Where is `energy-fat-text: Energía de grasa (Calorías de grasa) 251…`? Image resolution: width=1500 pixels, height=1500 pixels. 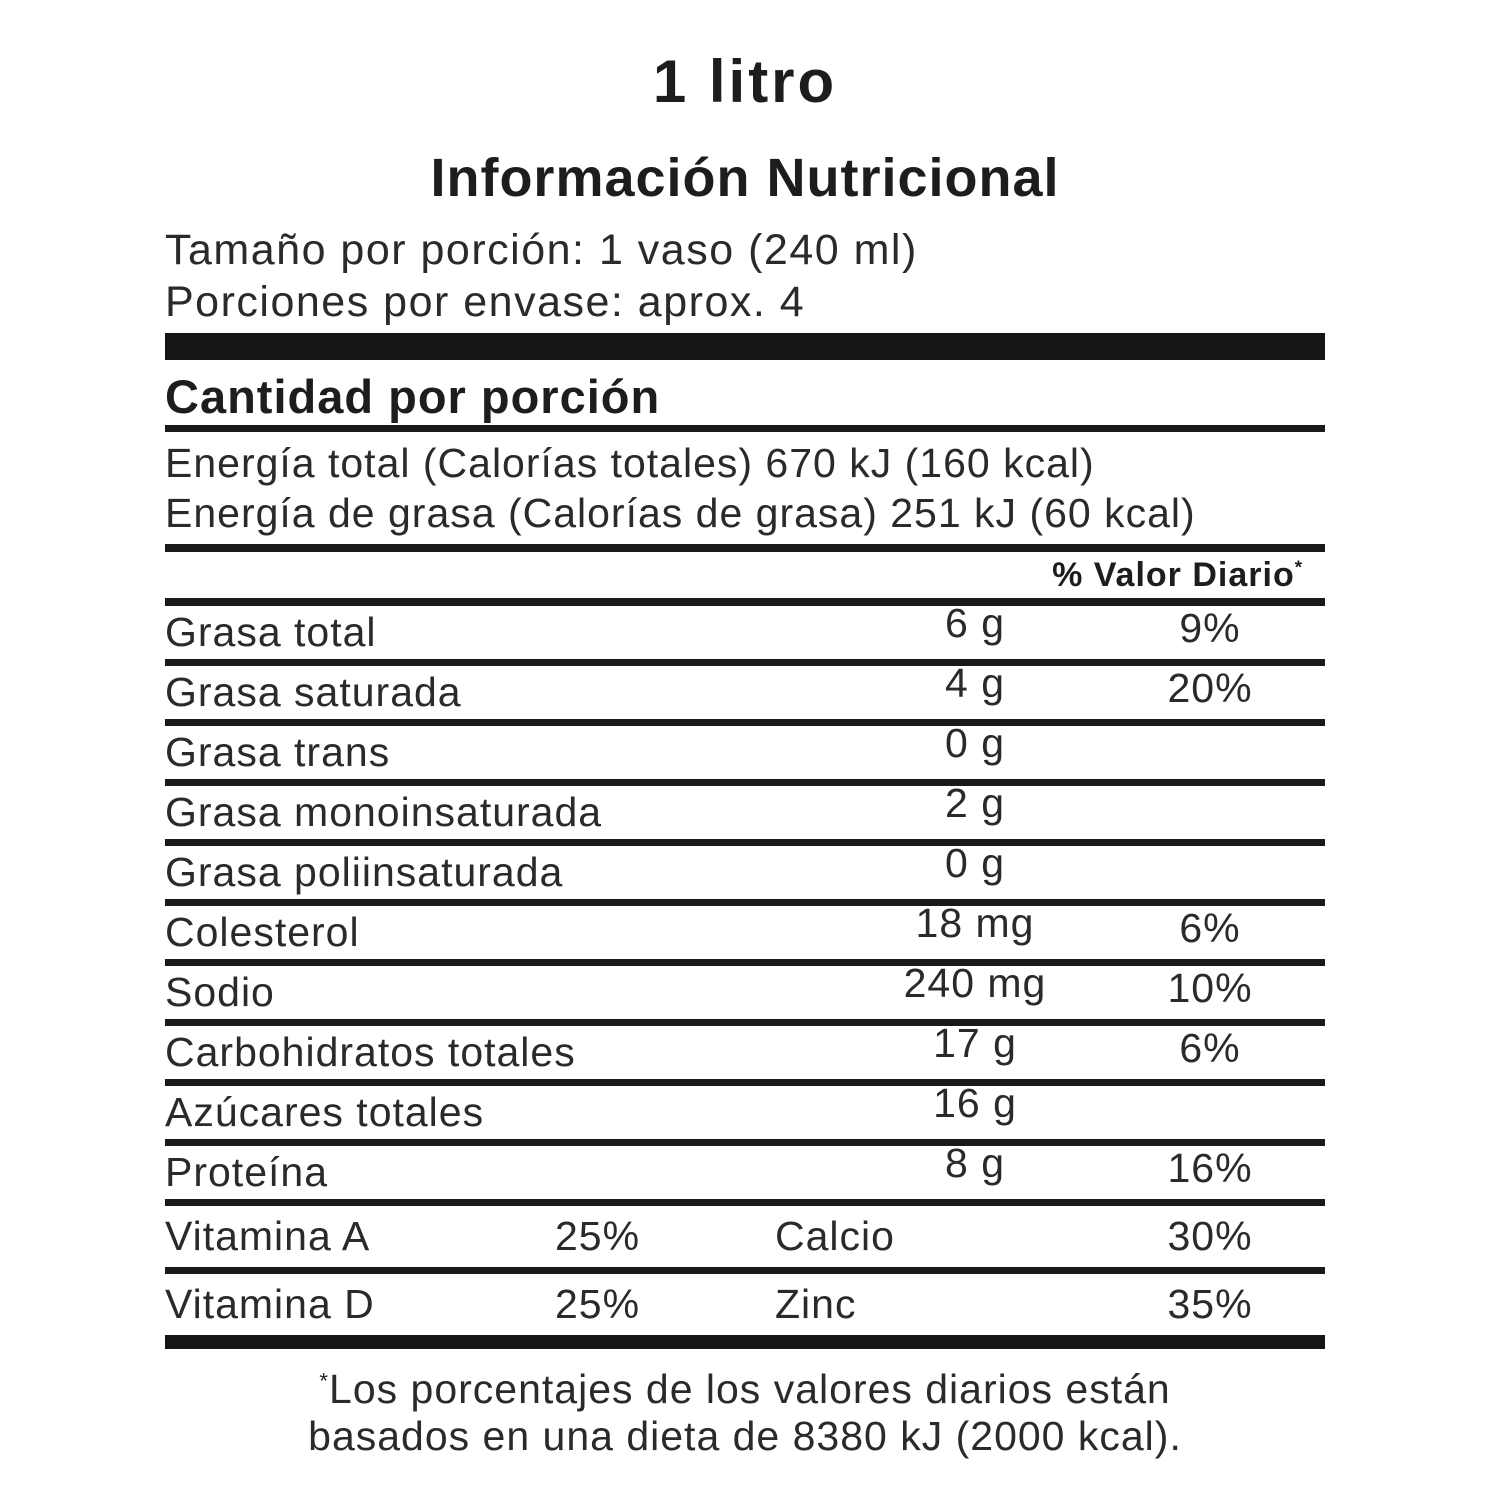 energy-fat-text: Energía de grasa (Calorías de grasa) 251… is located at coordinates (680, 513).